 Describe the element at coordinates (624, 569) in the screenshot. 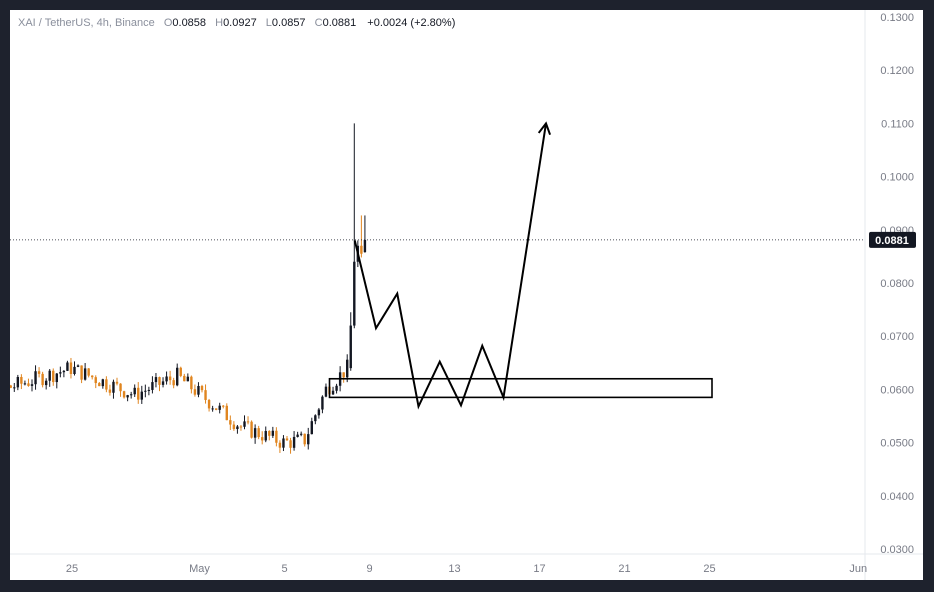

I see `time-tick-label: 21` at that location.